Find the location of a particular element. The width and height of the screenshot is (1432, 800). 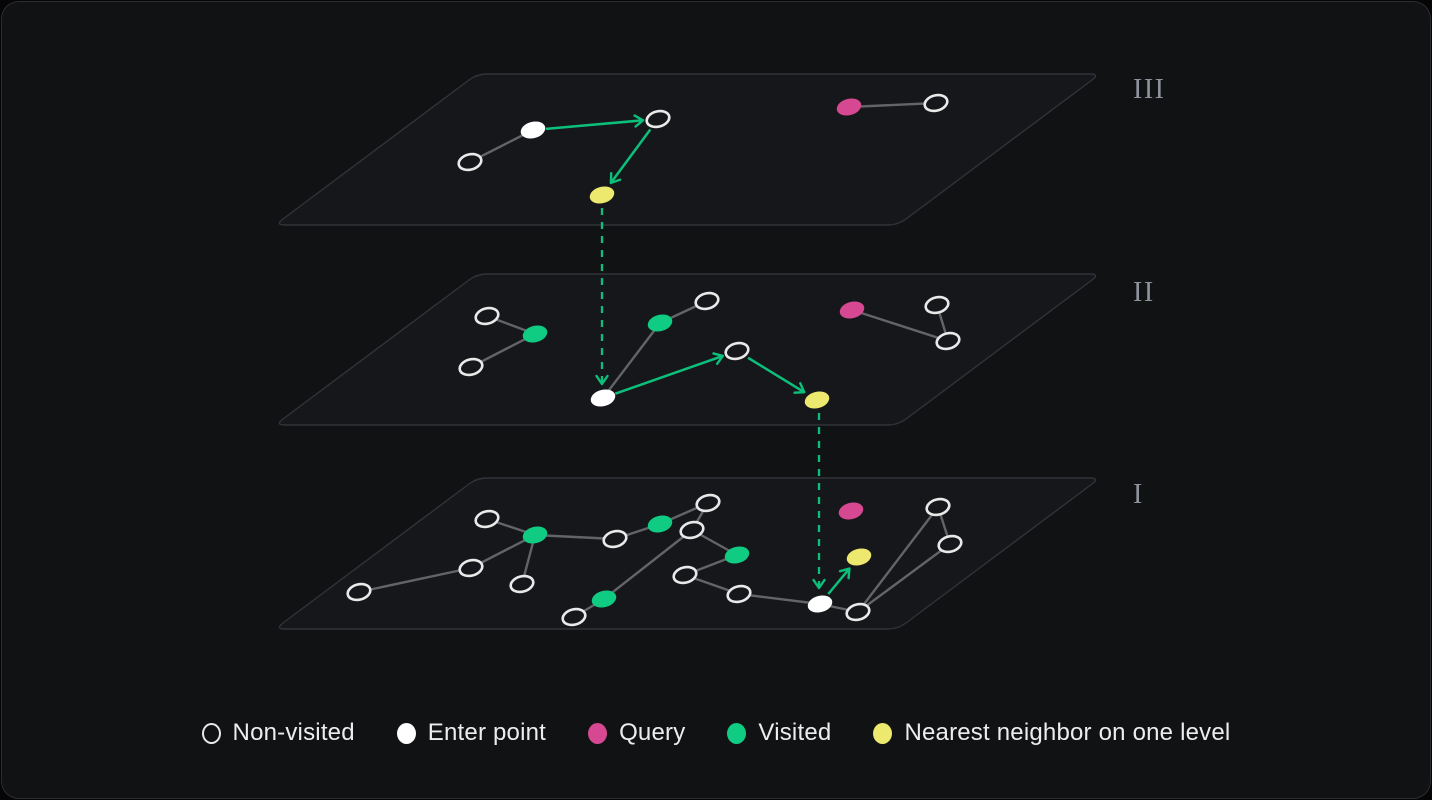

nearest-icon is located at coordinates (883, 733).